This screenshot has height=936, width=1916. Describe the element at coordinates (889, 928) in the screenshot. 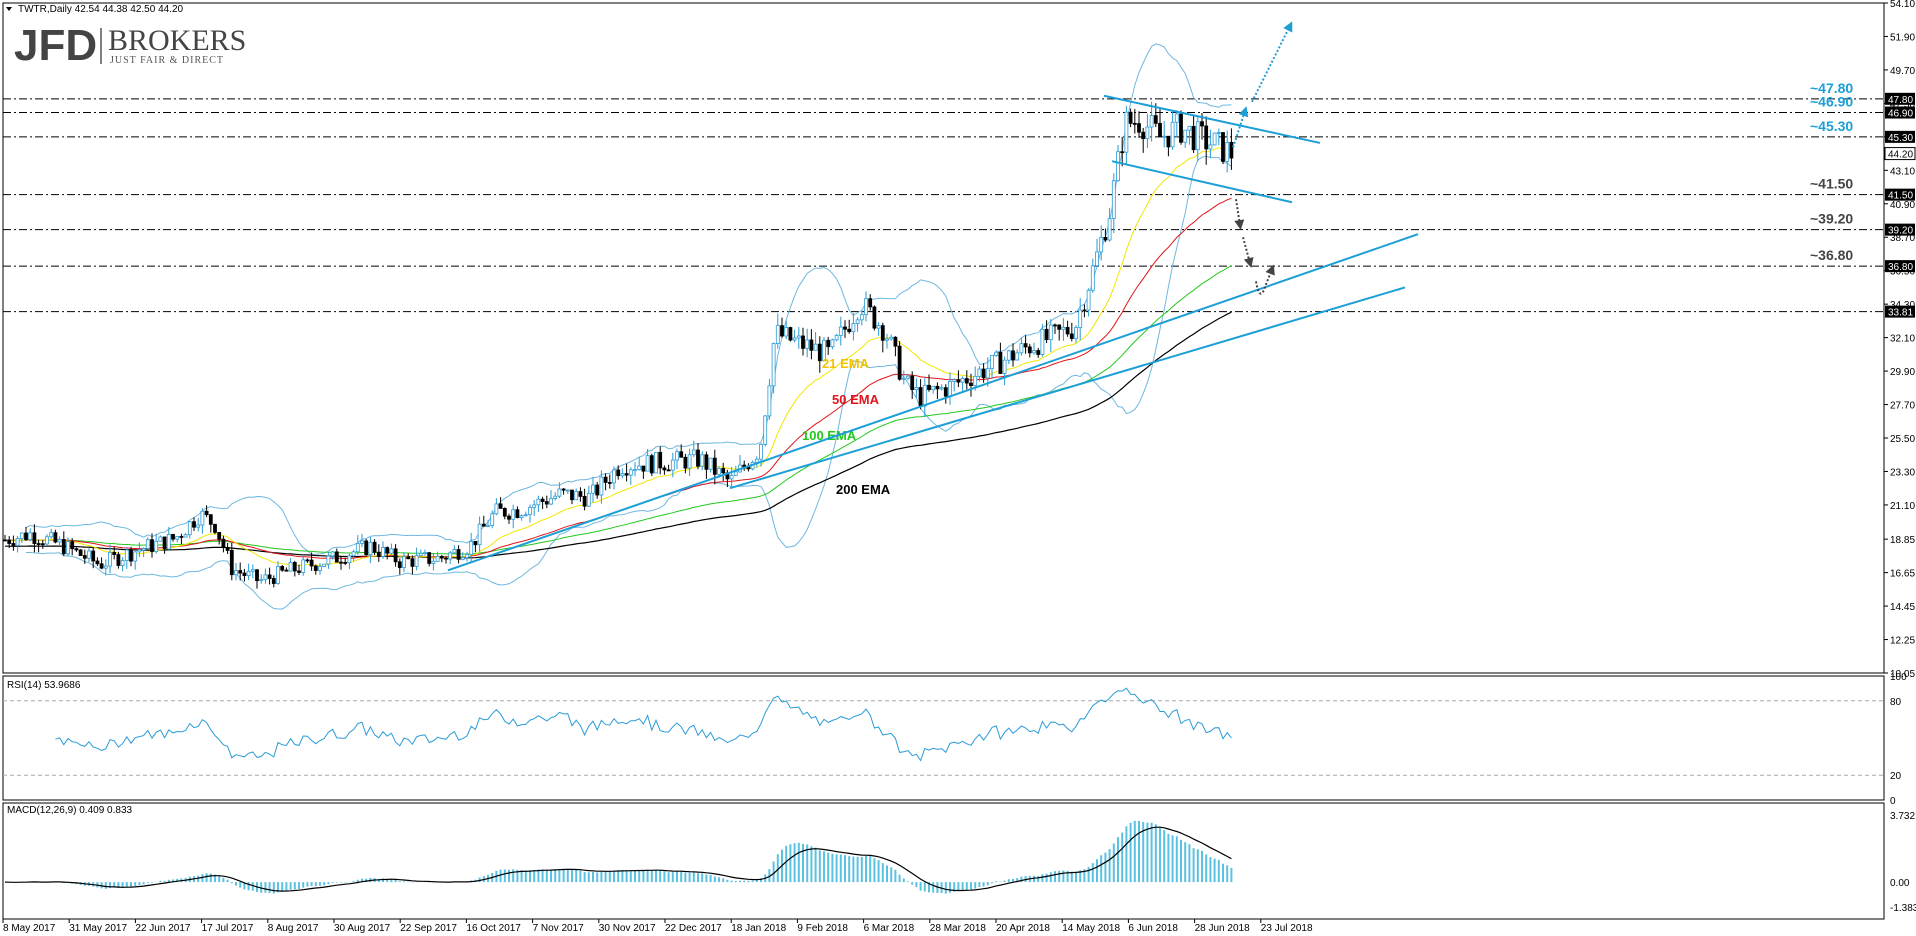

I see `time-axis-label: 6 Mar 2018` at that location.